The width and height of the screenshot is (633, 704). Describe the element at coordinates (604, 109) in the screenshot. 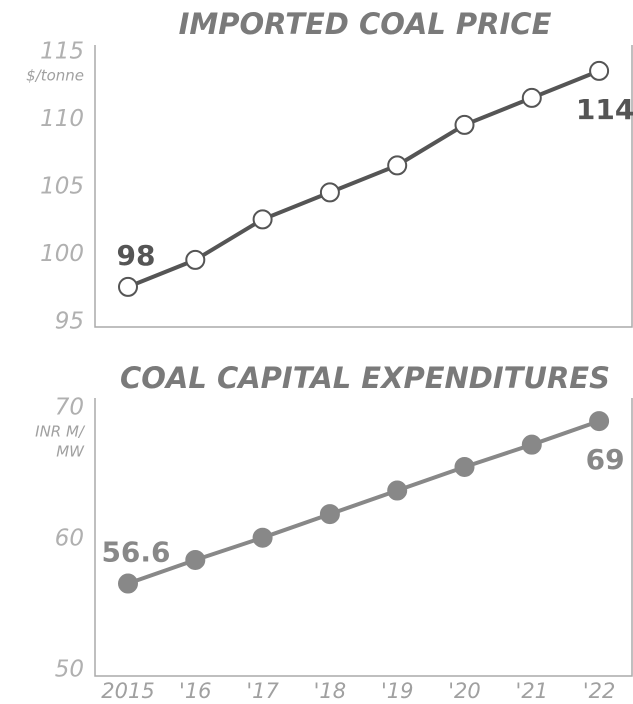

I see `value-label: 114` at that location.